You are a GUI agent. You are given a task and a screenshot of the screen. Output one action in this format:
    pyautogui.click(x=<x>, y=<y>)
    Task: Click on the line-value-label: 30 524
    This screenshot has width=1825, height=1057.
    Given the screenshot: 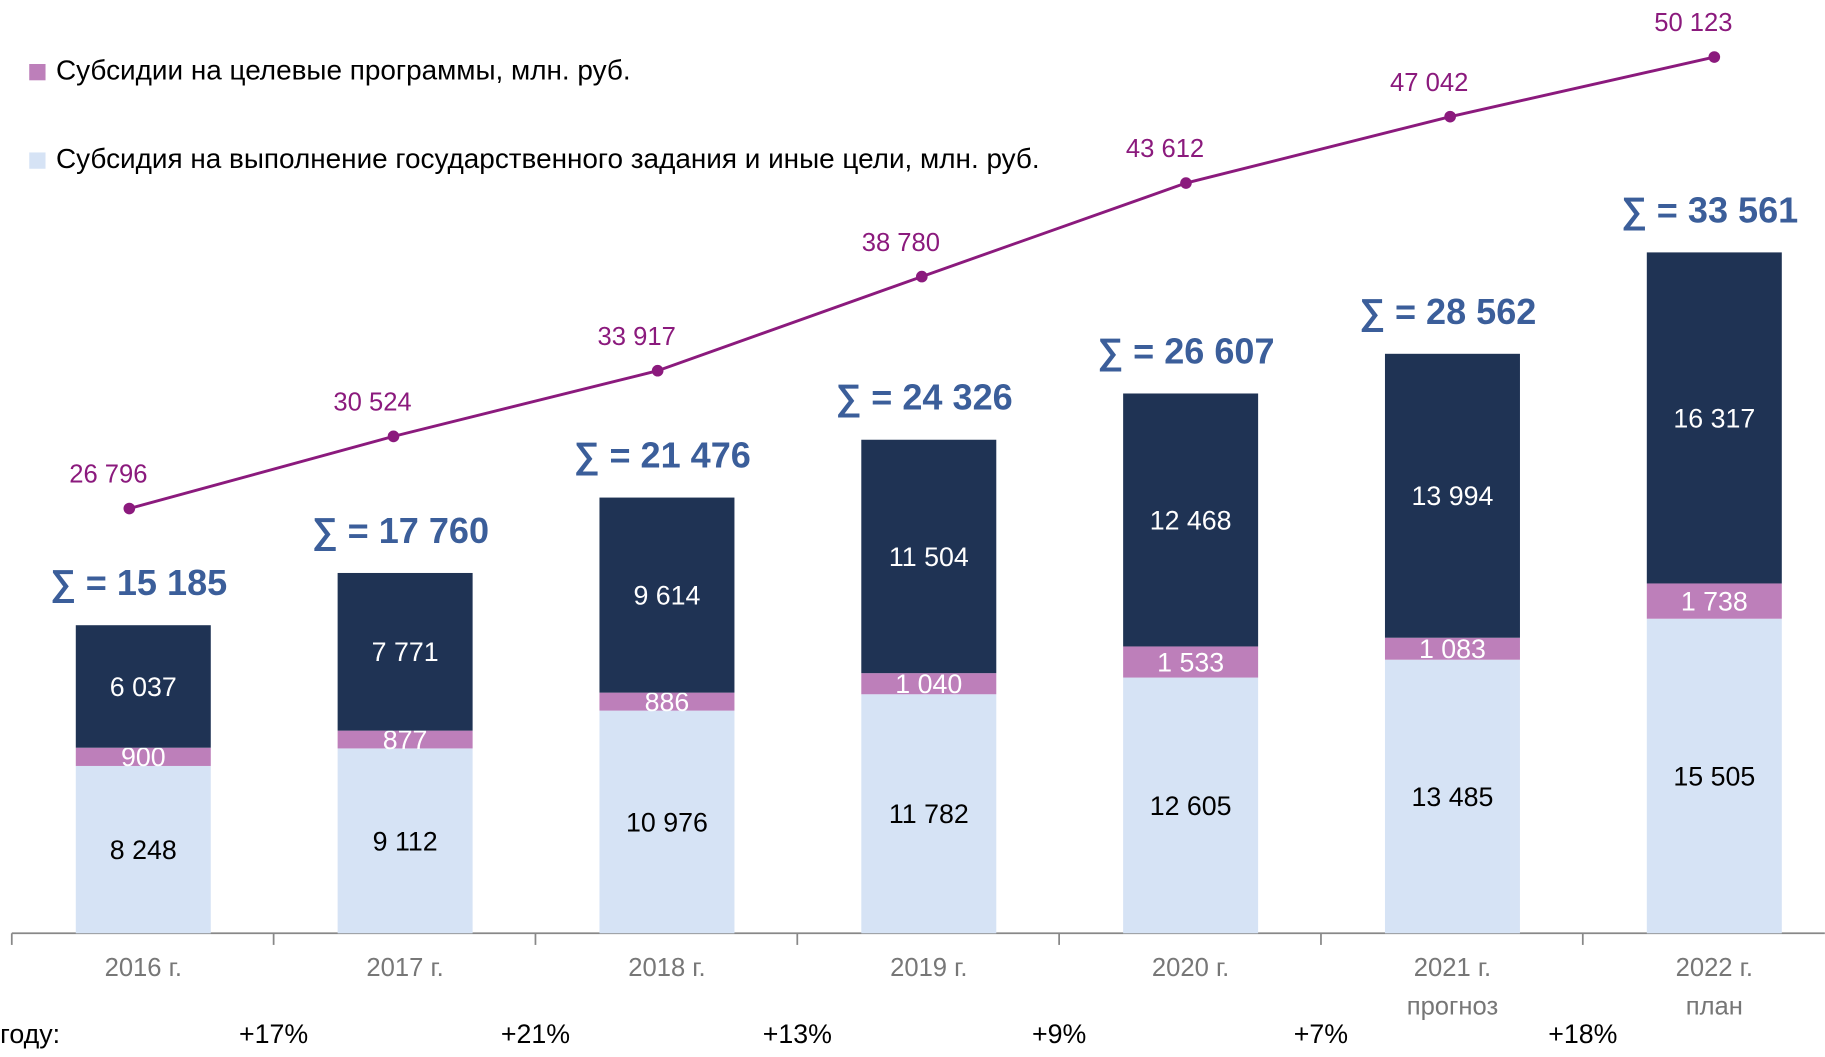 What is the action you would take?
    pyautogui.click(x=372, y=403)
    